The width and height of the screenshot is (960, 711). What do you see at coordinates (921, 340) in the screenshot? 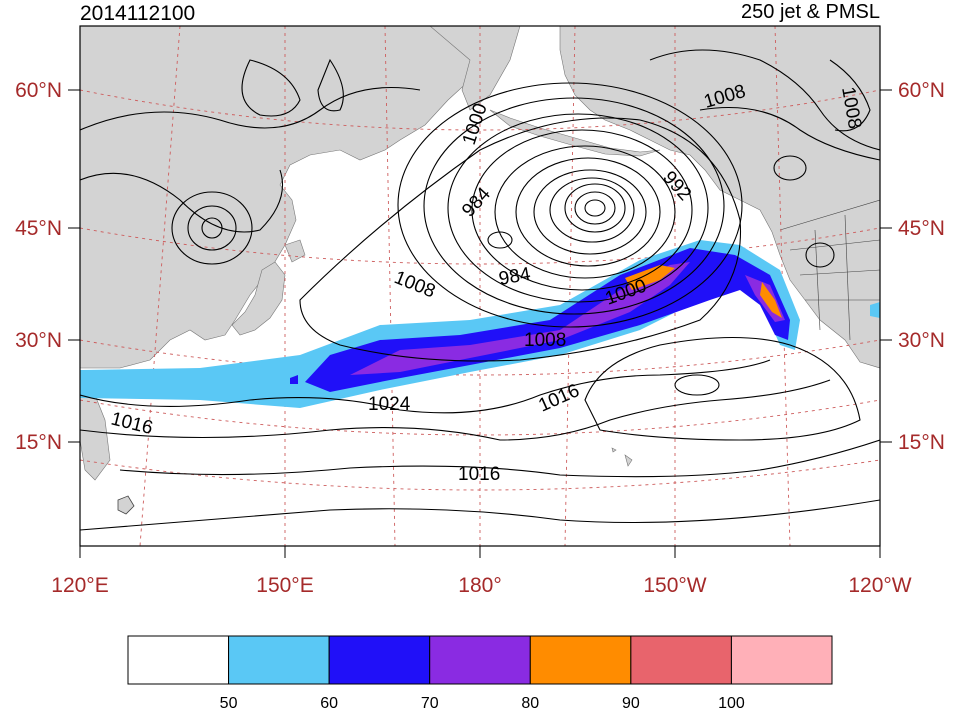
I see `lat-label-30n-right: 30°N` at bounding box center [921, 340].